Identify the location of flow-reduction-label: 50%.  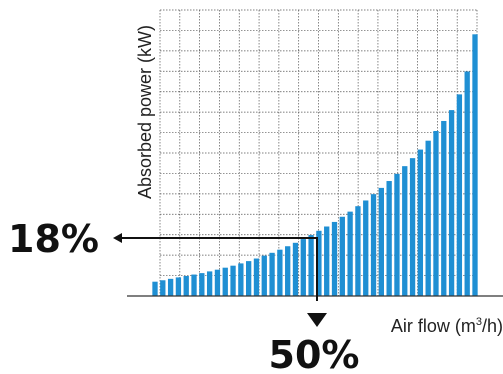
(314, 353).